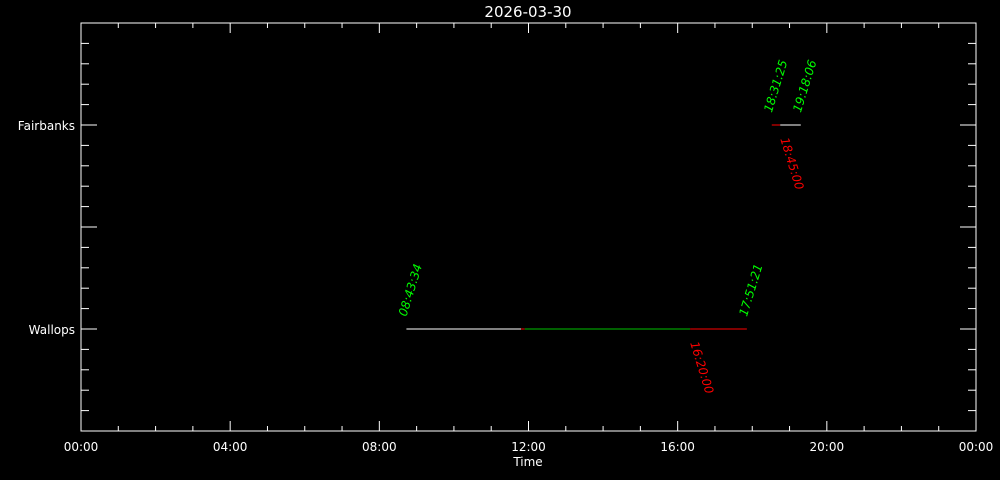 The width and height of the screenshot is (1000, 480). What do you see at coordinates (827, 447) in the screenshot?
I see `x-tick-label: 20:00` at bounding box center [827, 447].